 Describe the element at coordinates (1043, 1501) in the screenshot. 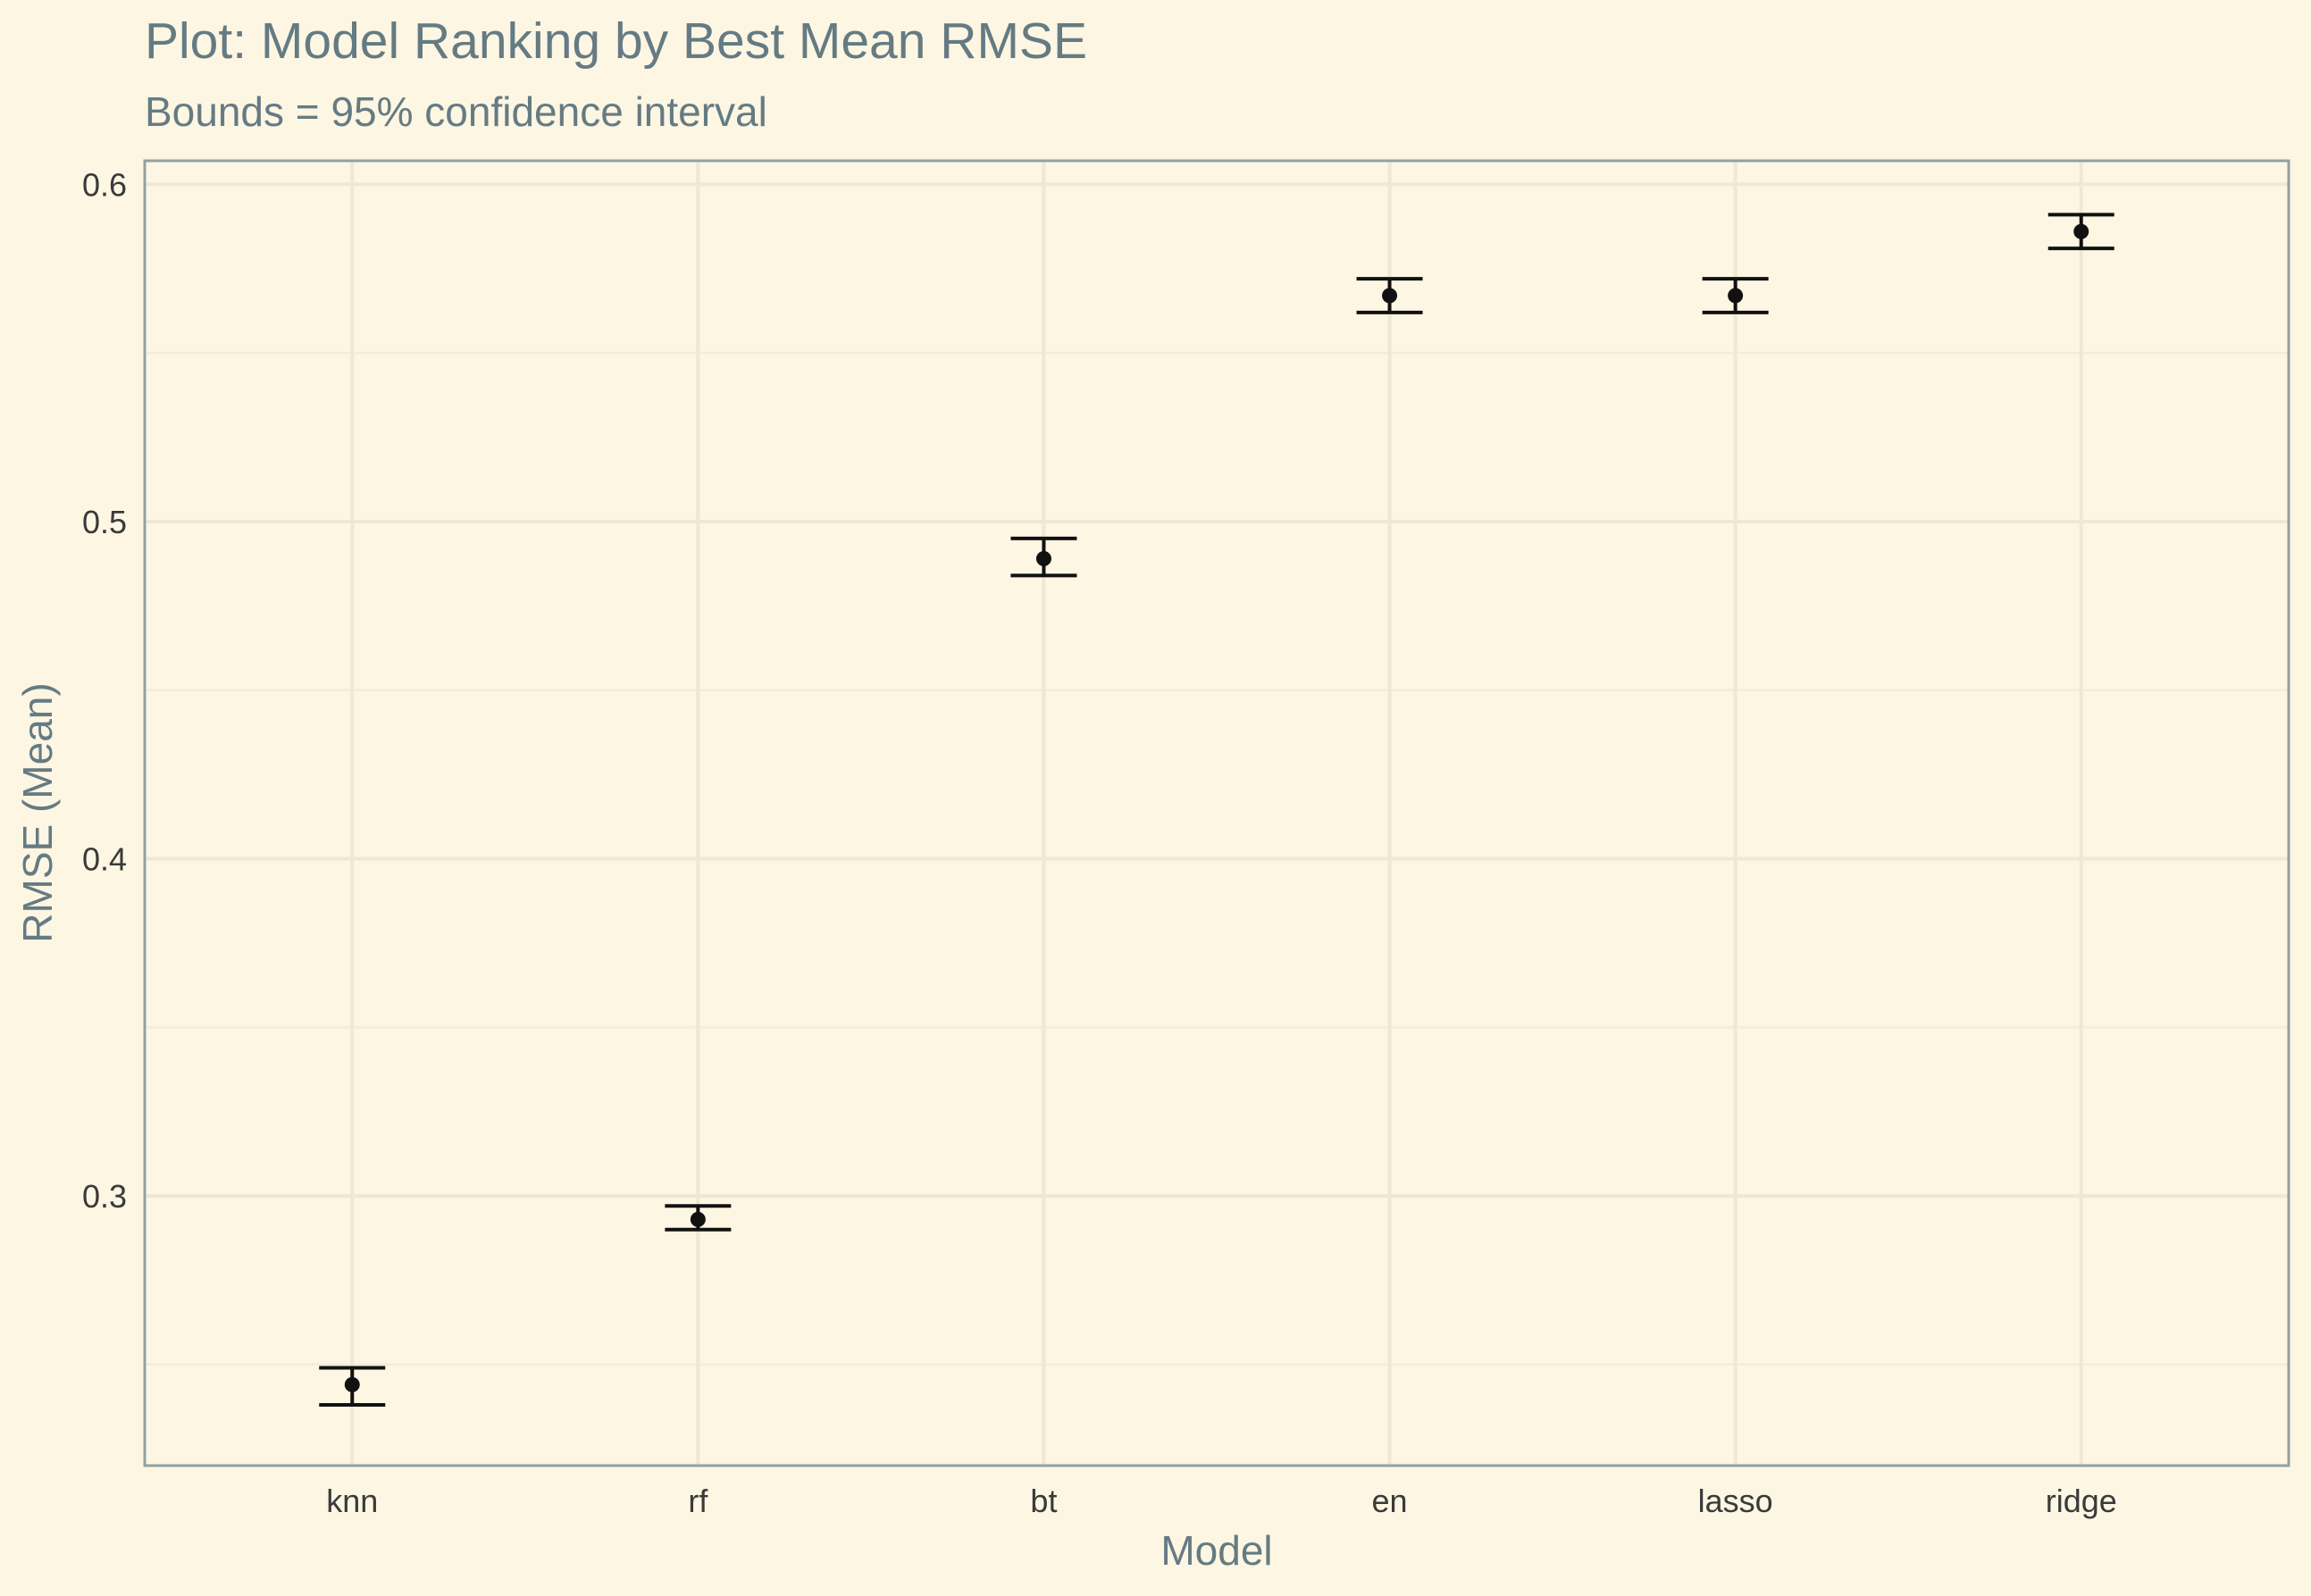

I see `x-tick-label: bt` at that location.